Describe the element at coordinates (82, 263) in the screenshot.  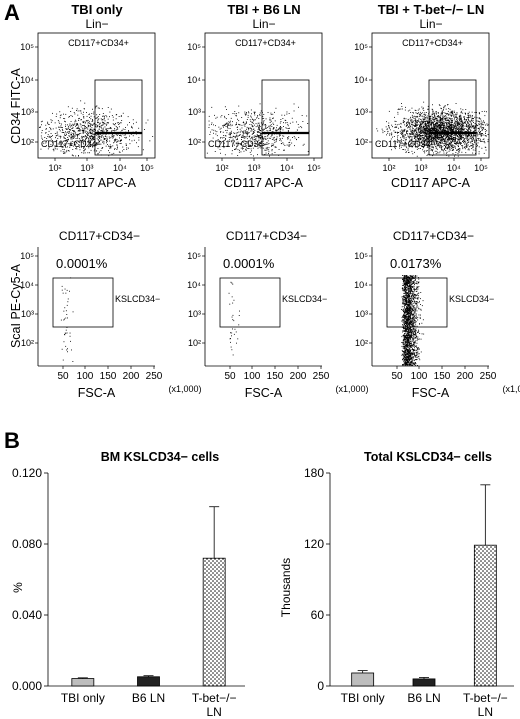
I see `gate-percentage: 0.0001%` at that location.